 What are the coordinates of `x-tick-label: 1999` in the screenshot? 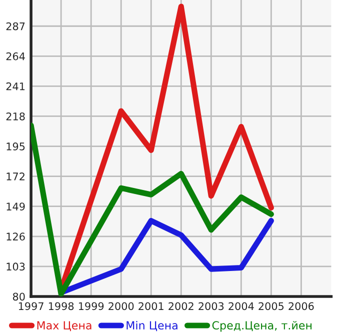 It's located at (91, 306).